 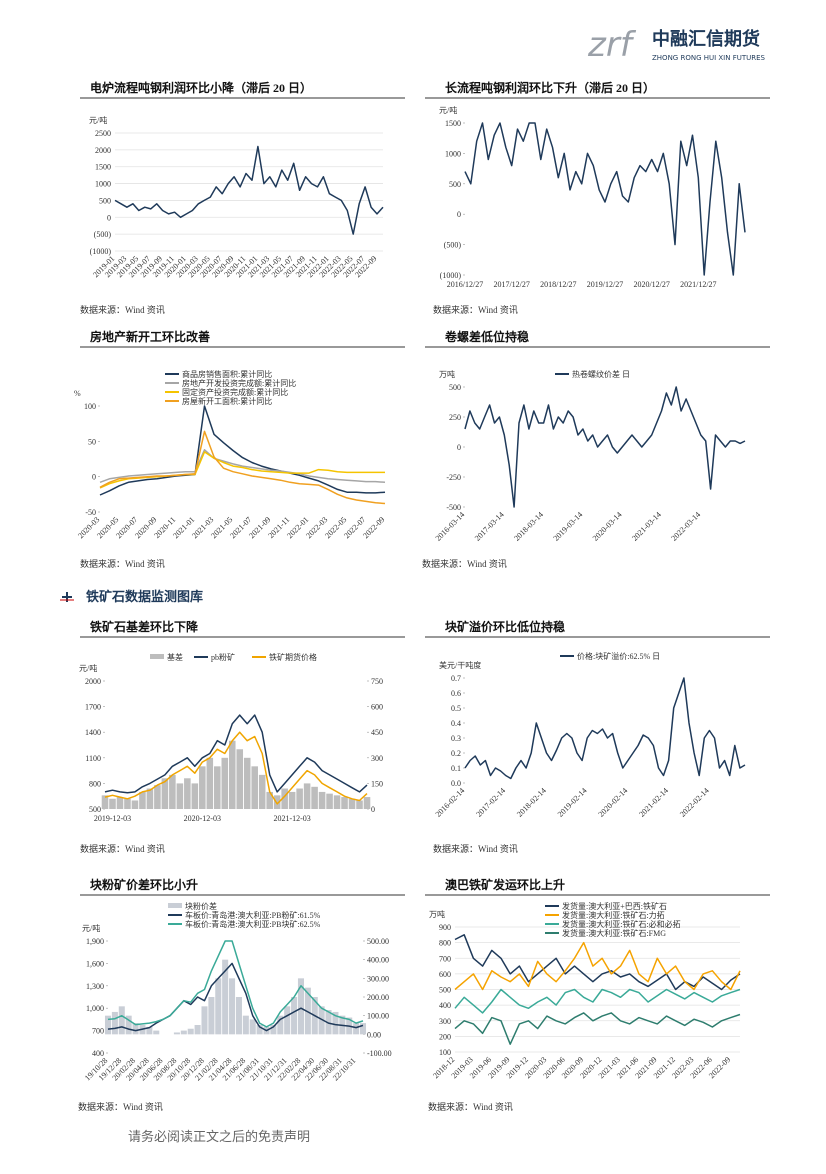 I want to click on x-tick-label: 2020/12/27, so click(x=651, y=284).